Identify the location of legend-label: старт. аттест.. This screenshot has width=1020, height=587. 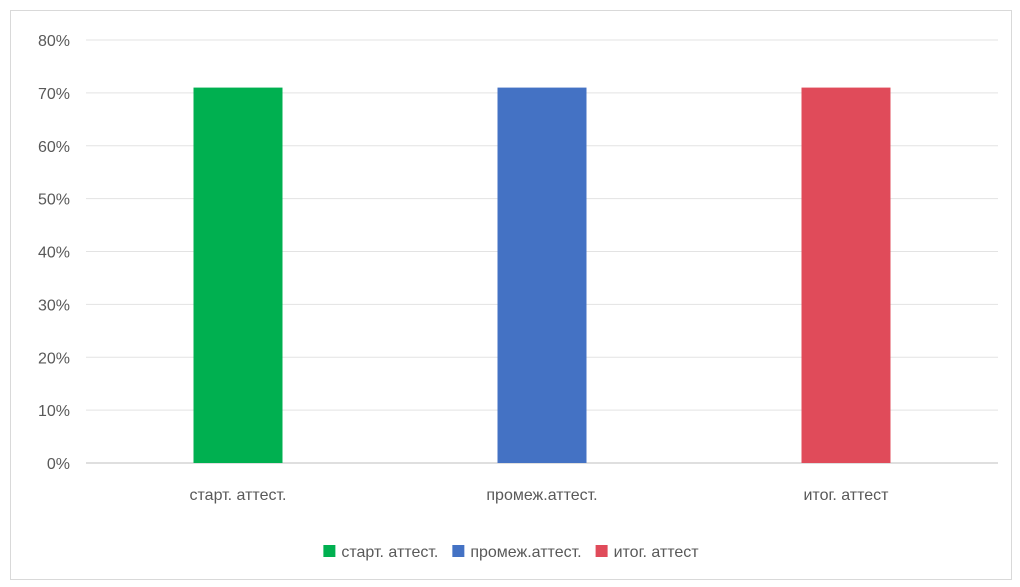
(389, 552).